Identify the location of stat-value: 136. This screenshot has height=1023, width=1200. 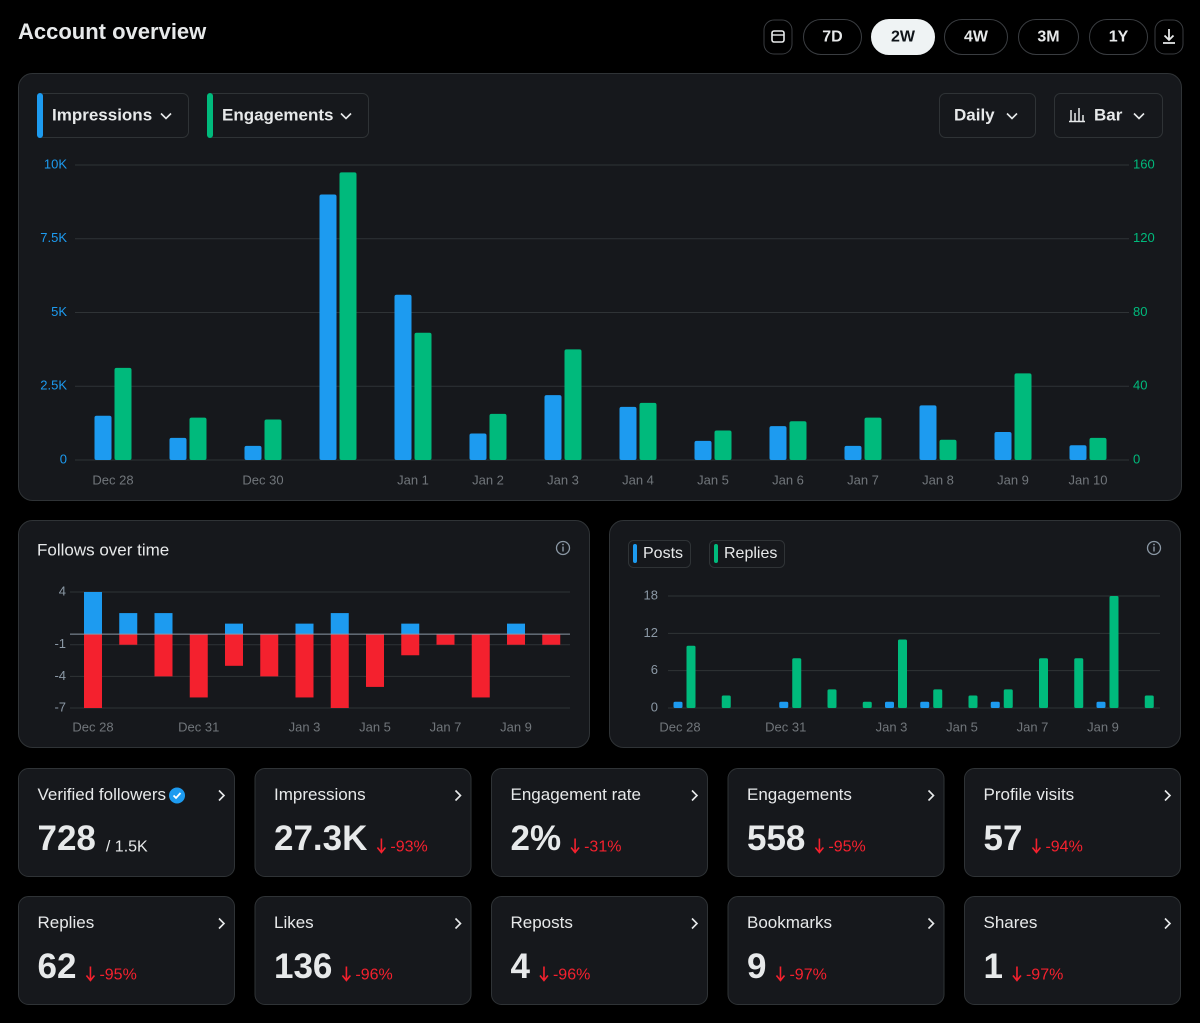
(303, 966).